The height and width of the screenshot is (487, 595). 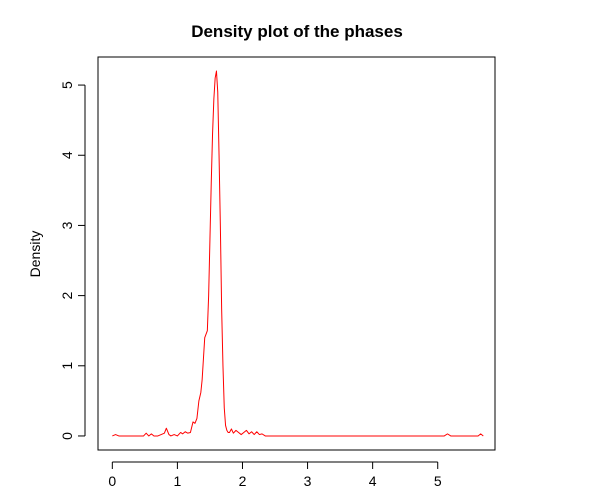 I want to click on x-axis: 0 1 2 3 4 5, so click(x=275, y=474).